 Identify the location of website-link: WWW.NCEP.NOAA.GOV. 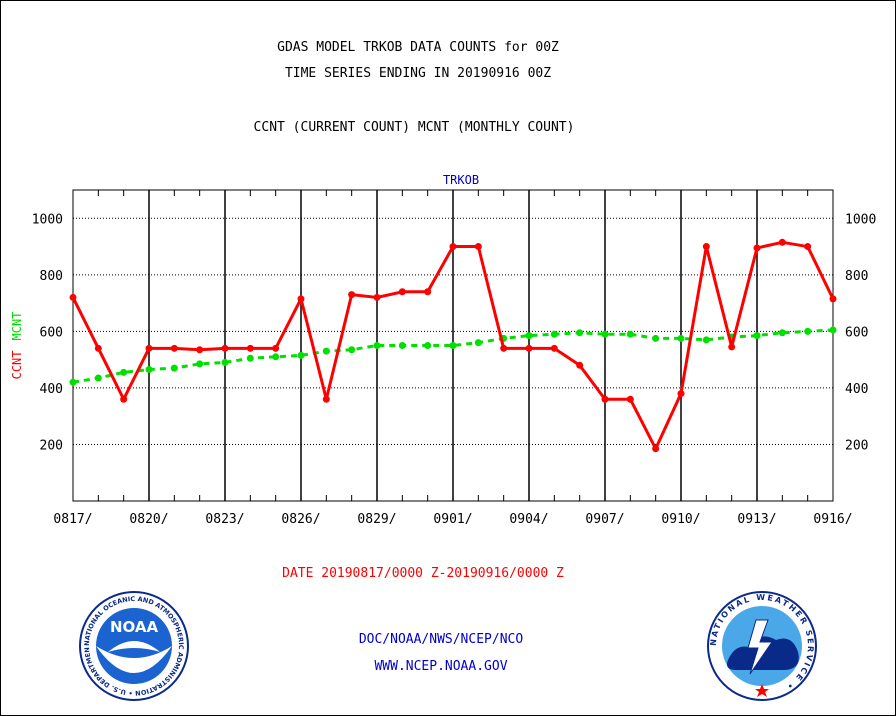
(441, 666).